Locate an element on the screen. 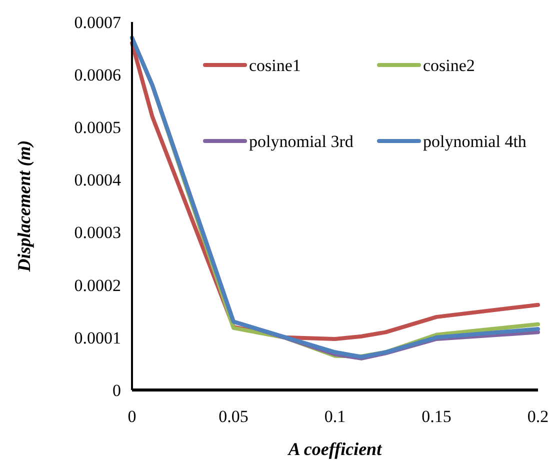 The image size is (553, 463). legend-label: polynomial 3rd is located at coordinates (301, 141).